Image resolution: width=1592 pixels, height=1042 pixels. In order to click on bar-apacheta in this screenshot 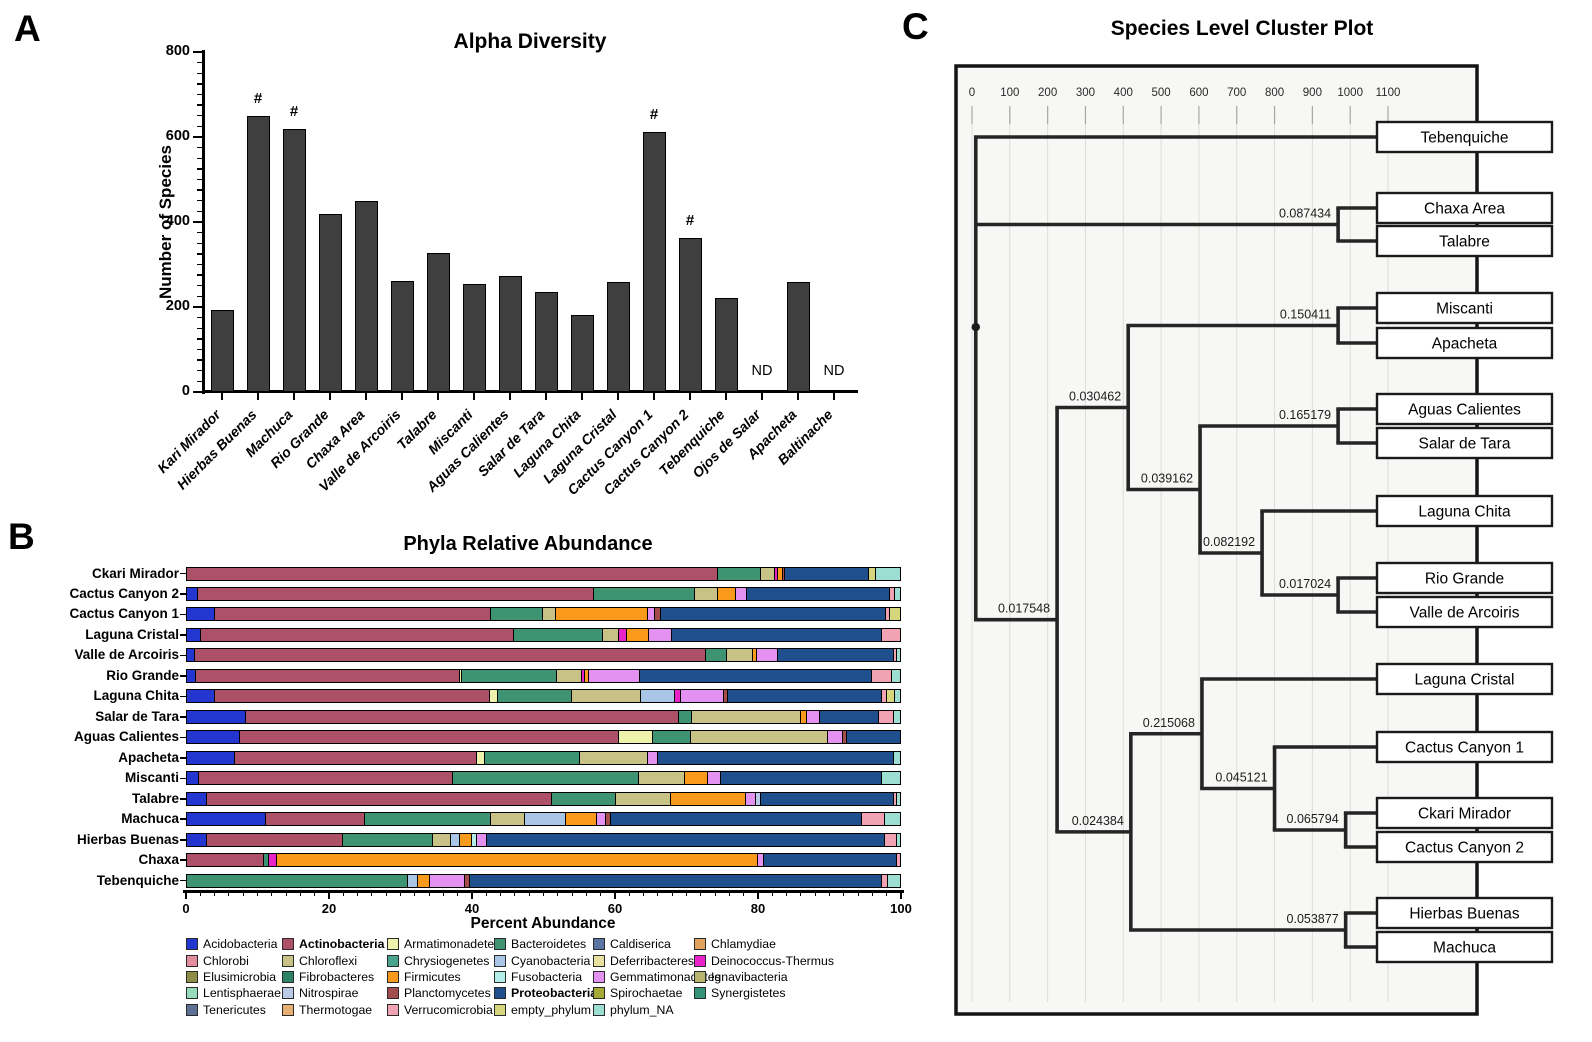, I will do `click(798, 336)`.